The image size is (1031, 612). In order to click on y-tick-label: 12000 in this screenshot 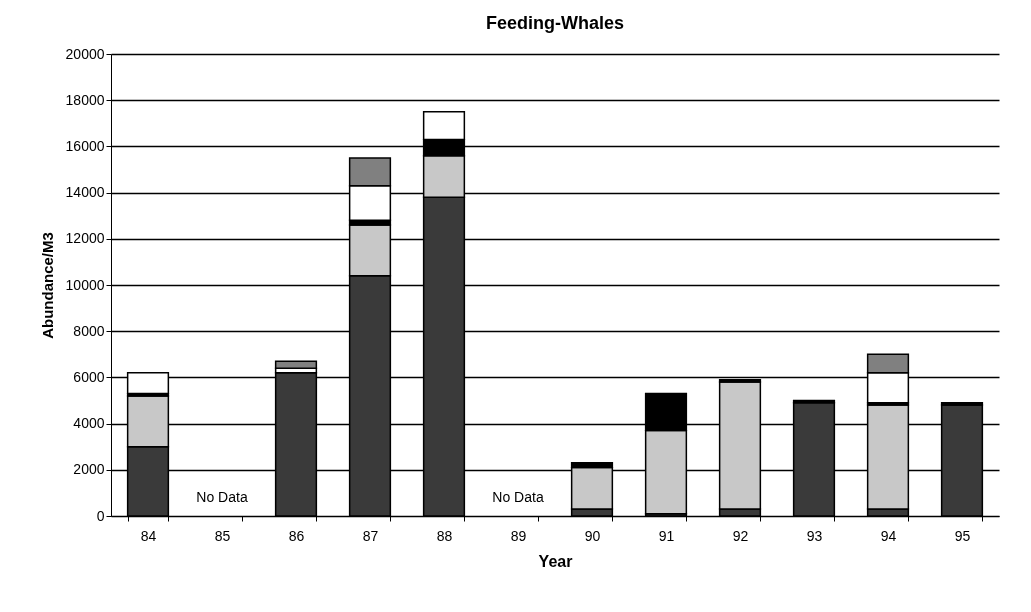, I will do `click(85, 238)`.